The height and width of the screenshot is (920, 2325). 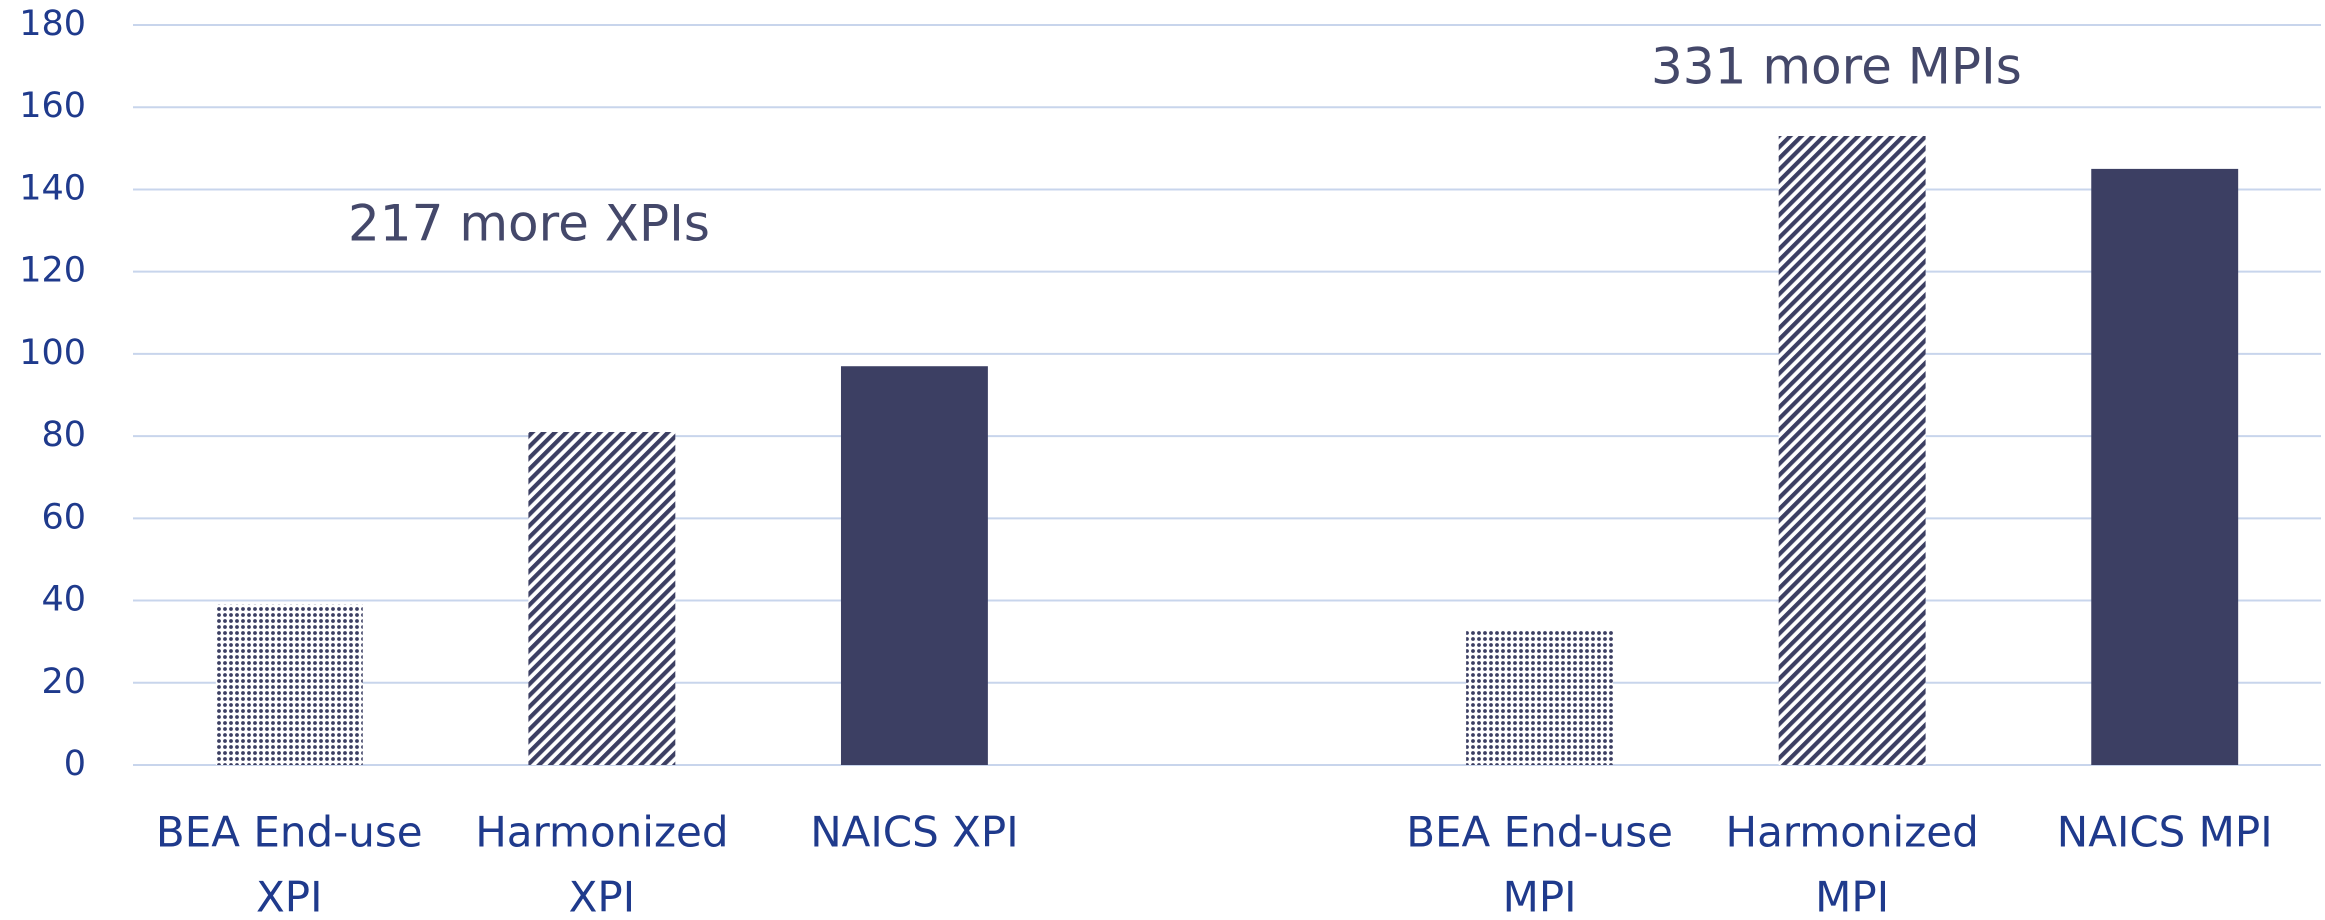 I want to click on y-tick-label: 120, so click(x=52, y=271).